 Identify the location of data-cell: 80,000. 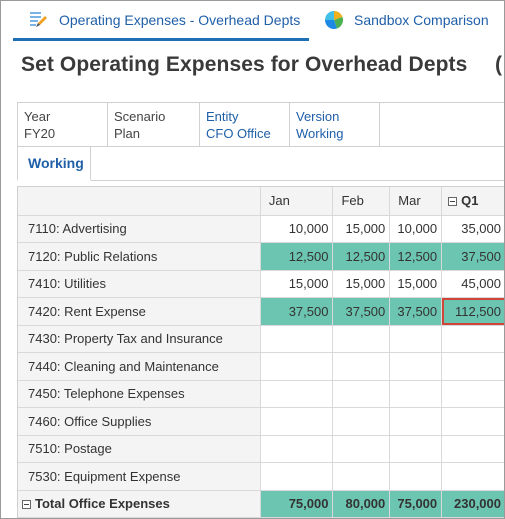
(361, 504).